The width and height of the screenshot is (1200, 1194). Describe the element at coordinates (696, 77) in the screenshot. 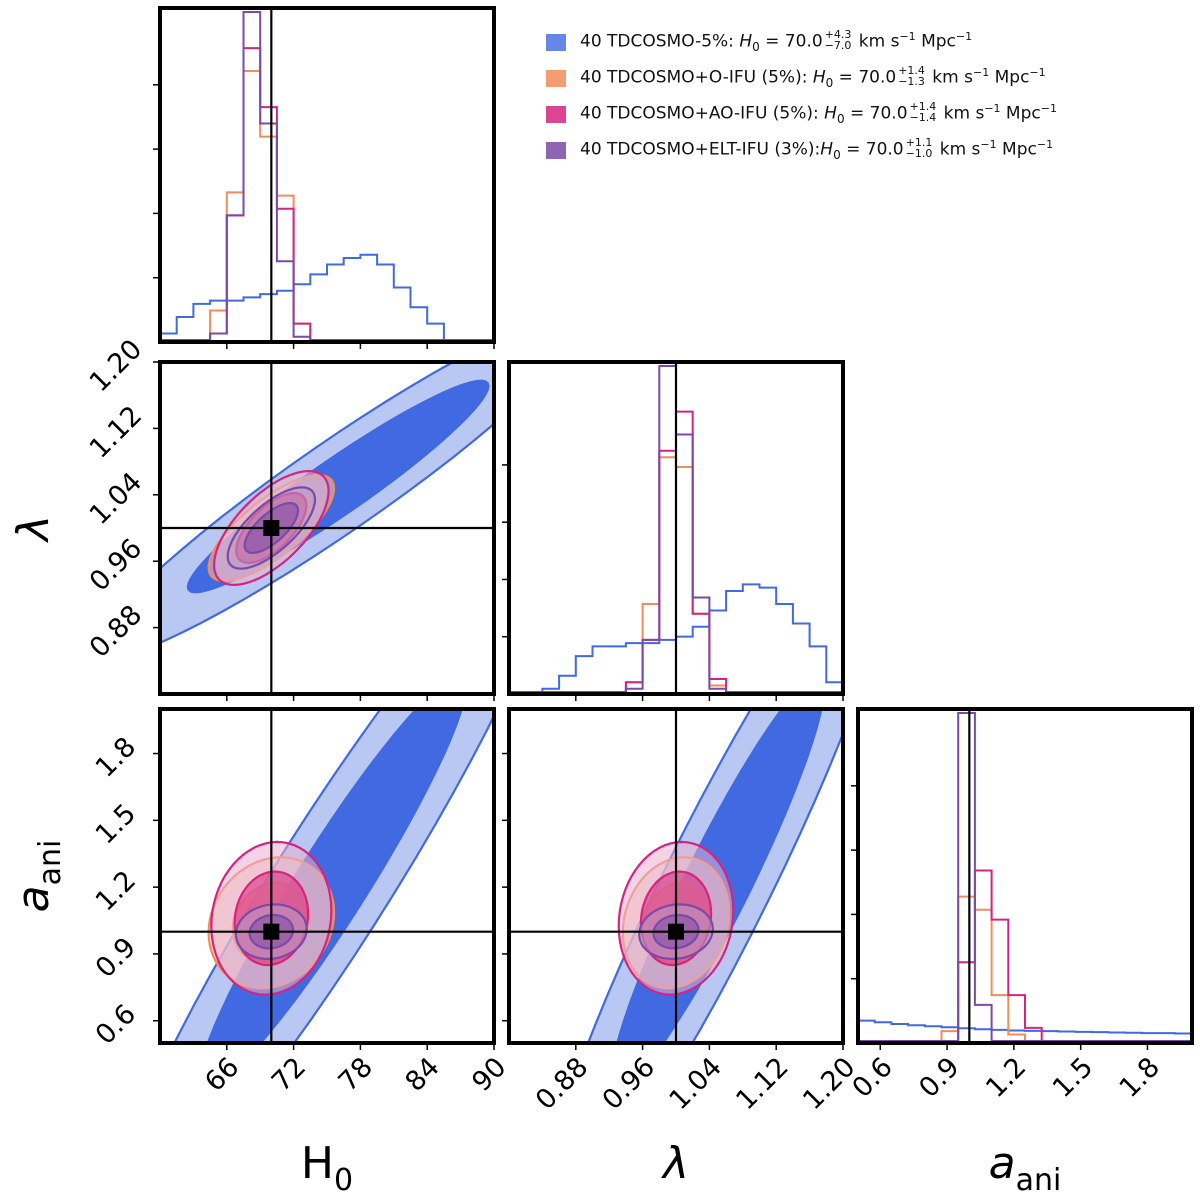

I see `legend-series-name: 40 TDCOSMO+O-IFU (5%):` at that location.